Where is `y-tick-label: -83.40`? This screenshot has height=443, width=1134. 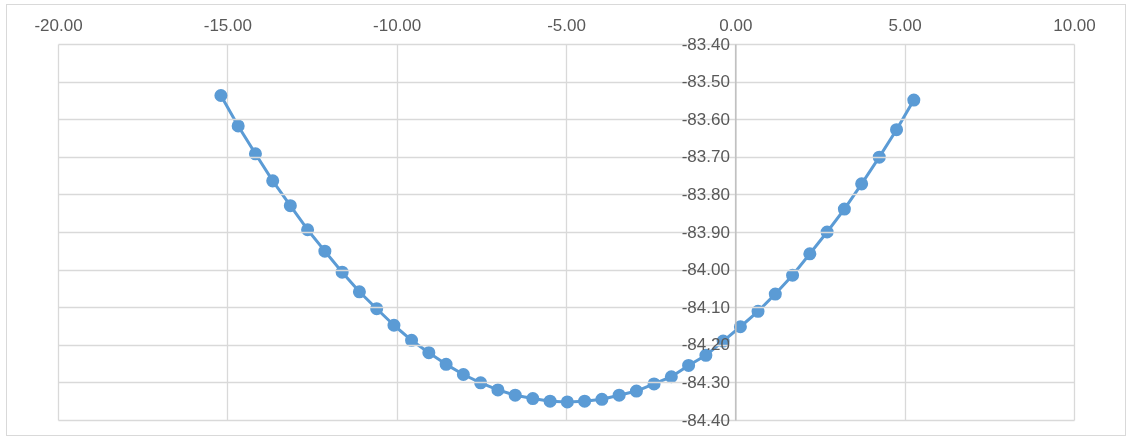
y-tick-label: -83.40 is located at coordinates (705, 44).